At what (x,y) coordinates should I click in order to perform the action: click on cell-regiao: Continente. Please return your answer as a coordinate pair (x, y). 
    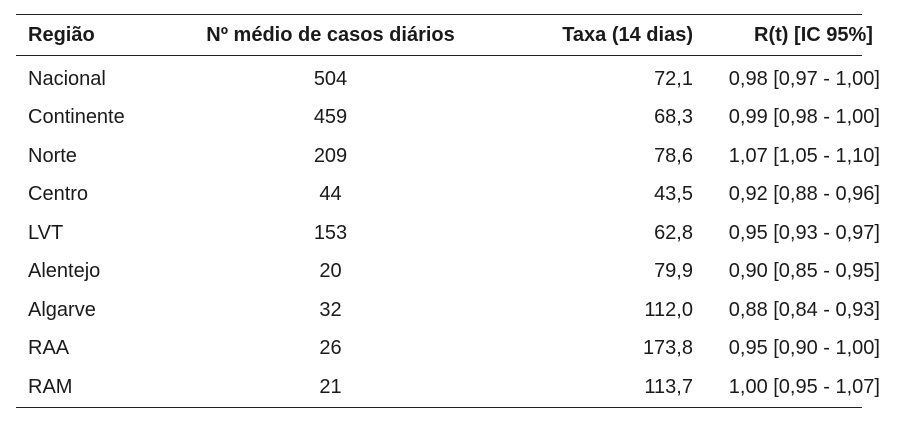
    Looking at the image, I should click on (76, 117).